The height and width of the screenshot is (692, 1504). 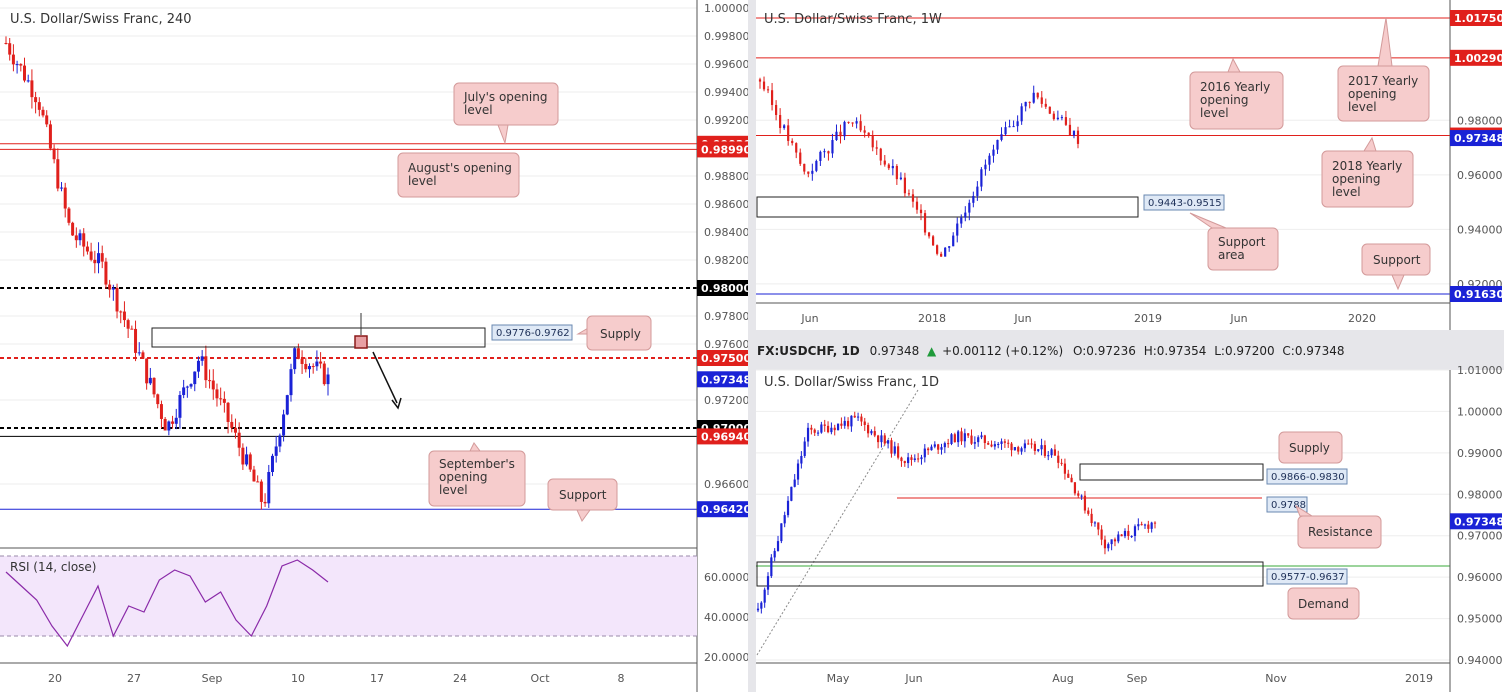 I want to click on price-tick: 0.99800, so click(x=727, y=36).